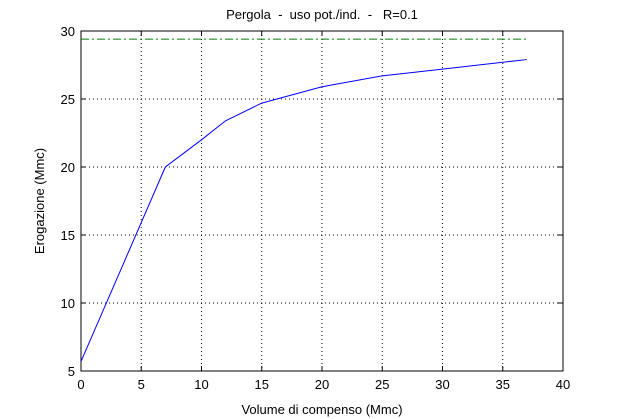 Image resolution: width=623 pixels, height=419 pixels. I want to click on x-tick-label: 20, so click(322, 384).